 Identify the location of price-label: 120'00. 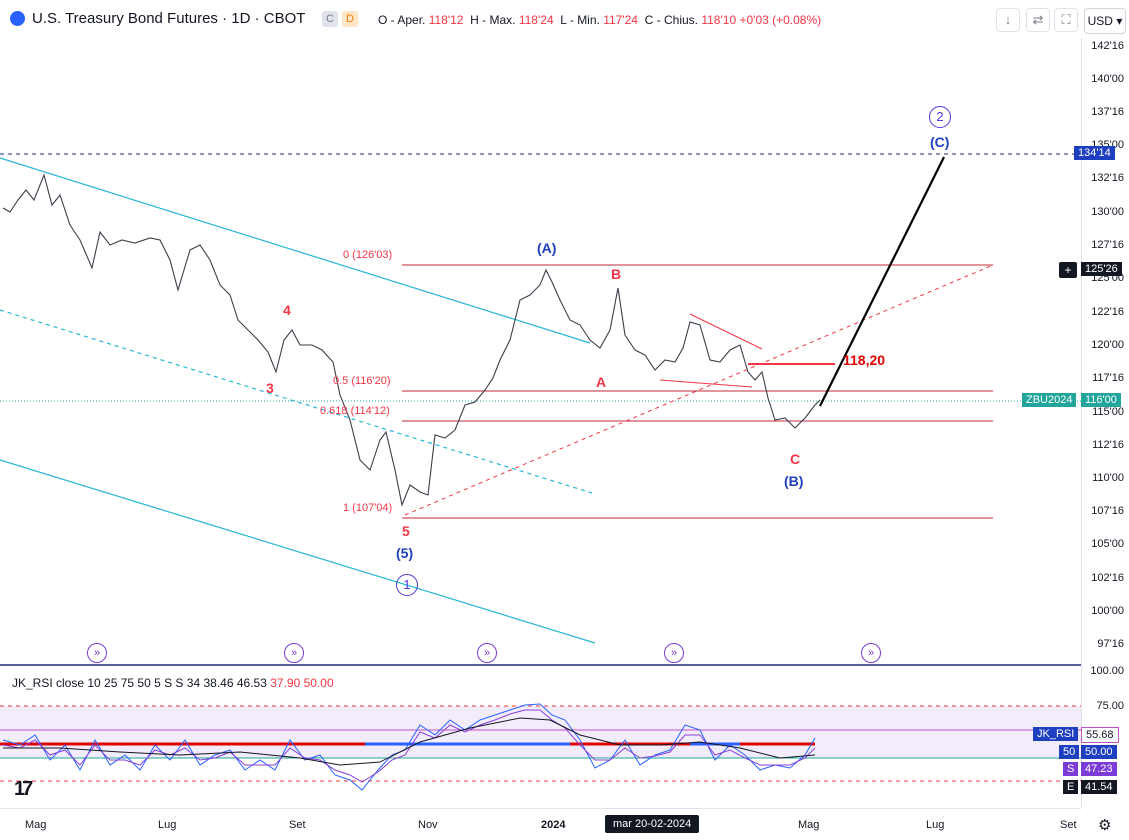
(1107, 345).